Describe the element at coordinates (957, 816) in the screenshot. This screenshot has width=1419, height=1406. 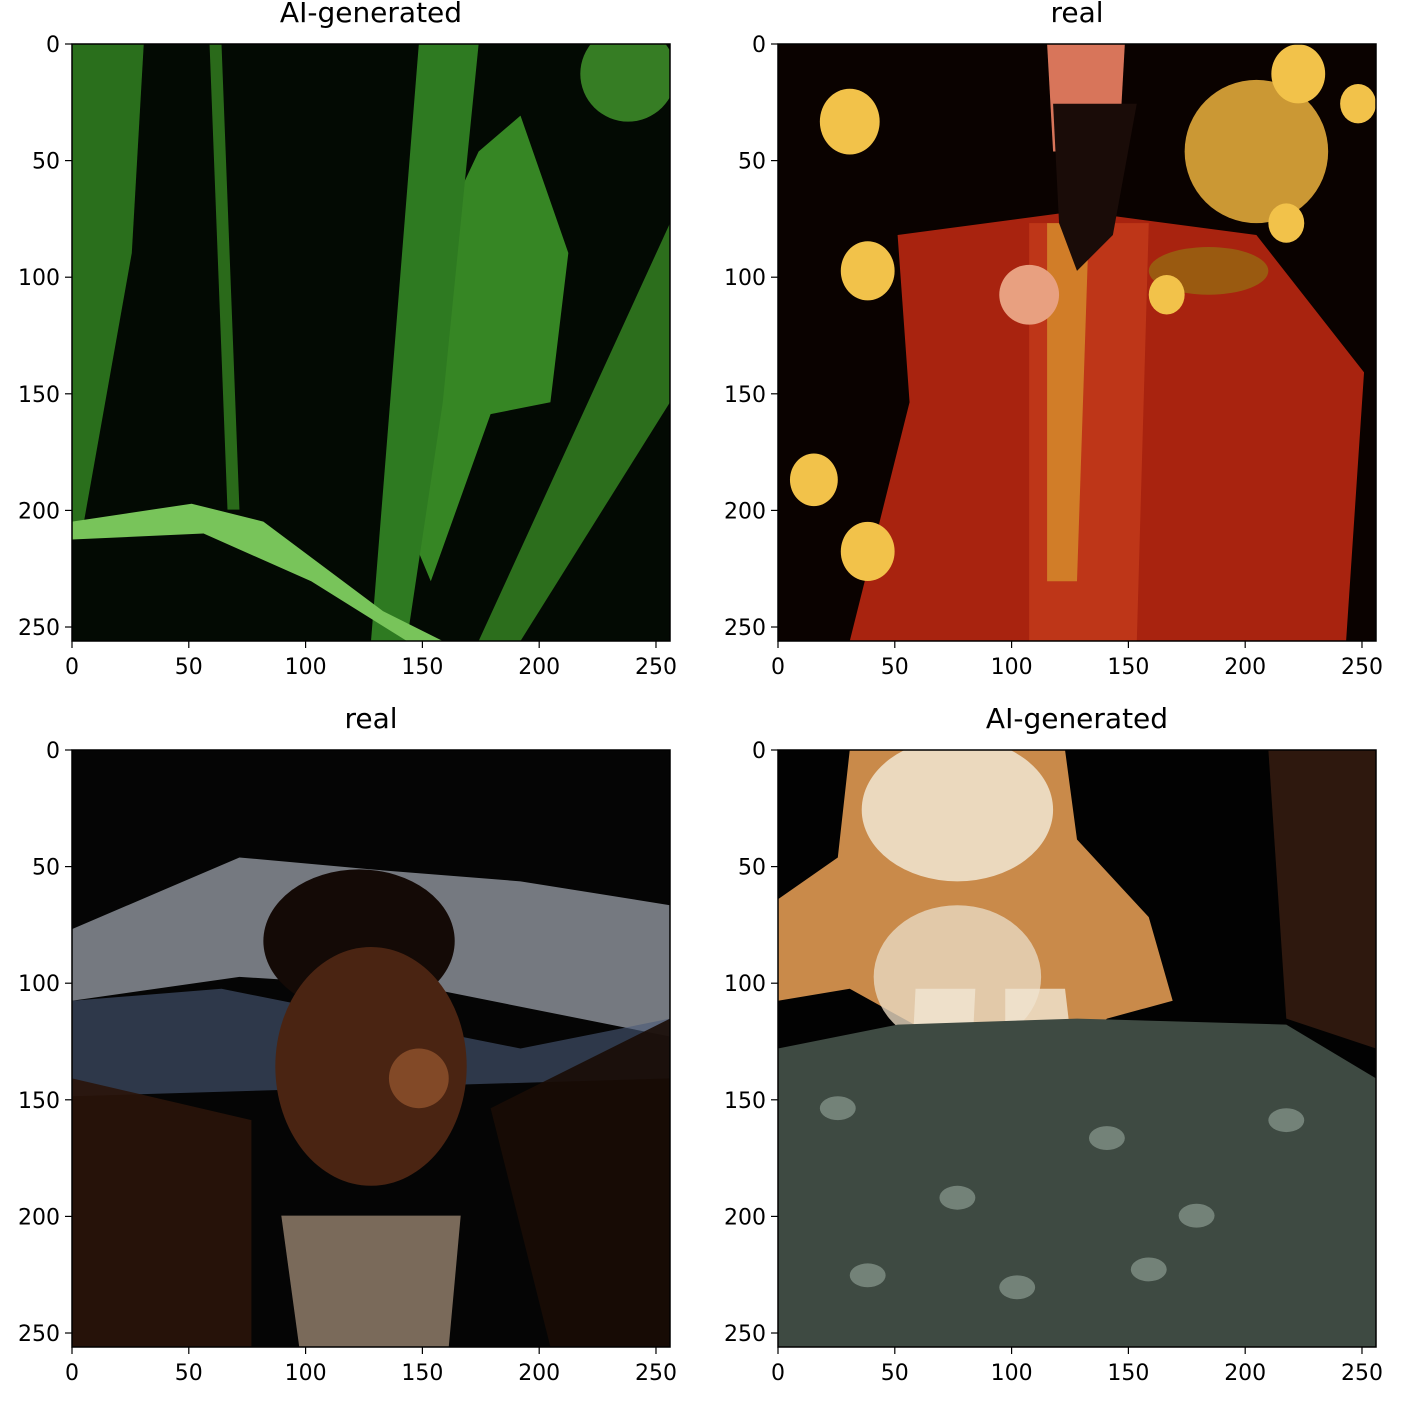
I see `lioness-head` at that location.